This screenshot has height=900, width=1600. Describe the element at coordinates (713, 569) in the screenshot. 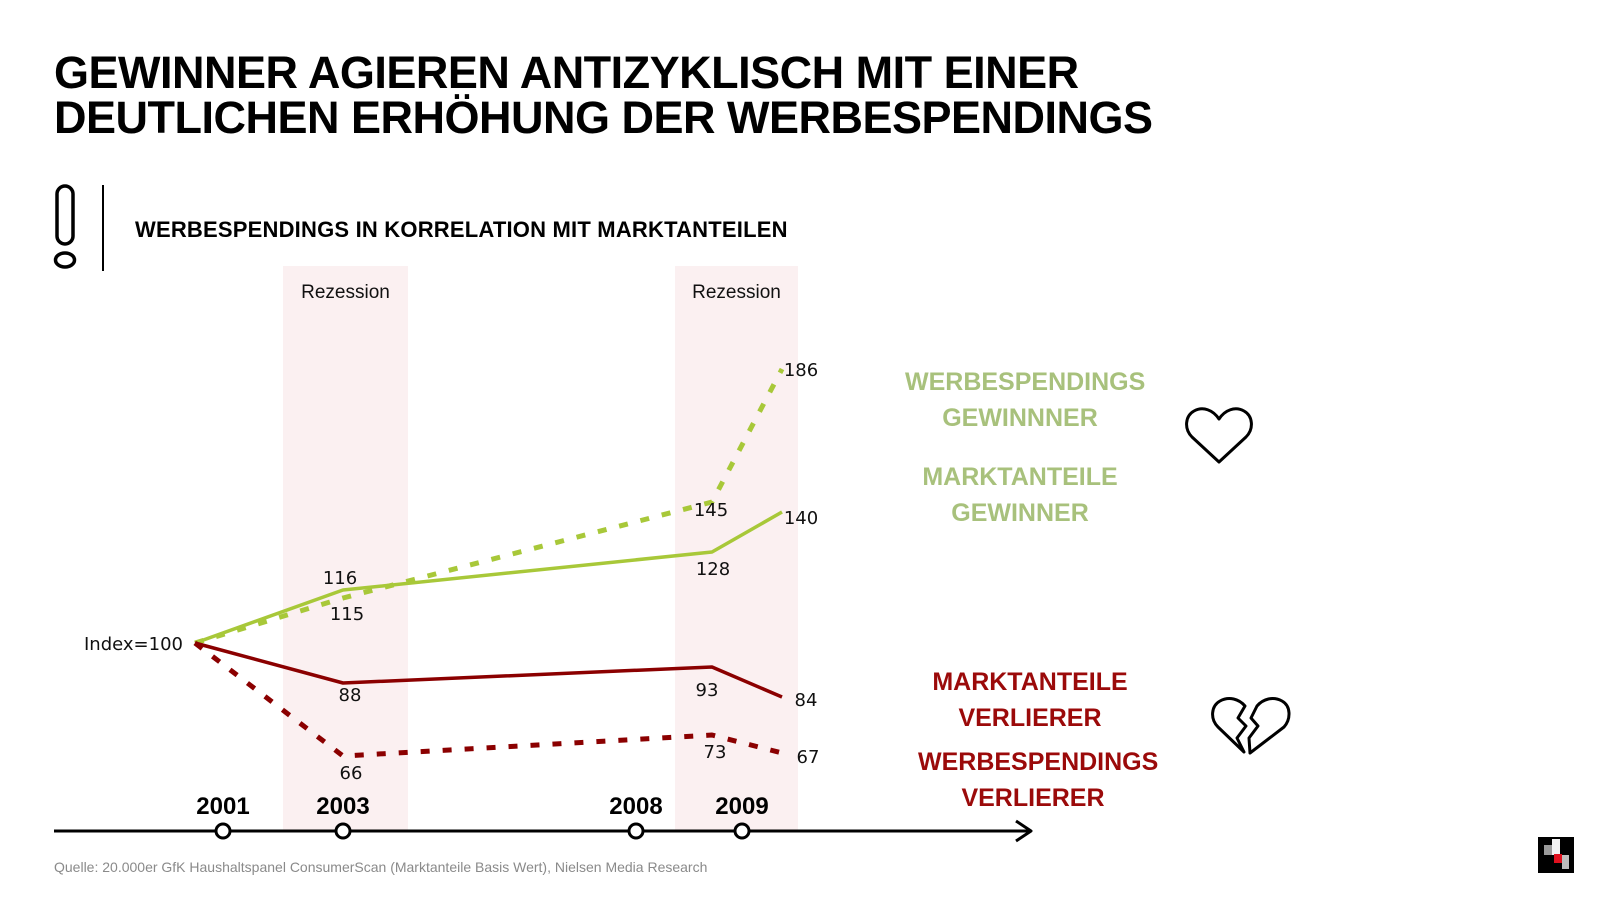

I see `data-label: 128` at that location.